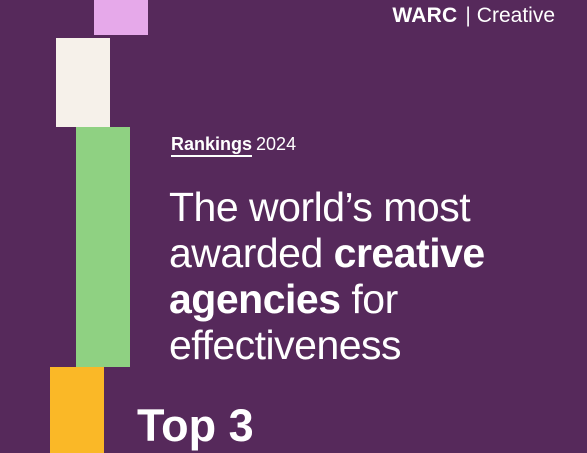  What do you see at coordinates (425, 15) in the screenshot?
I see `brand-name: WARC` at bounding box center [425, 15].